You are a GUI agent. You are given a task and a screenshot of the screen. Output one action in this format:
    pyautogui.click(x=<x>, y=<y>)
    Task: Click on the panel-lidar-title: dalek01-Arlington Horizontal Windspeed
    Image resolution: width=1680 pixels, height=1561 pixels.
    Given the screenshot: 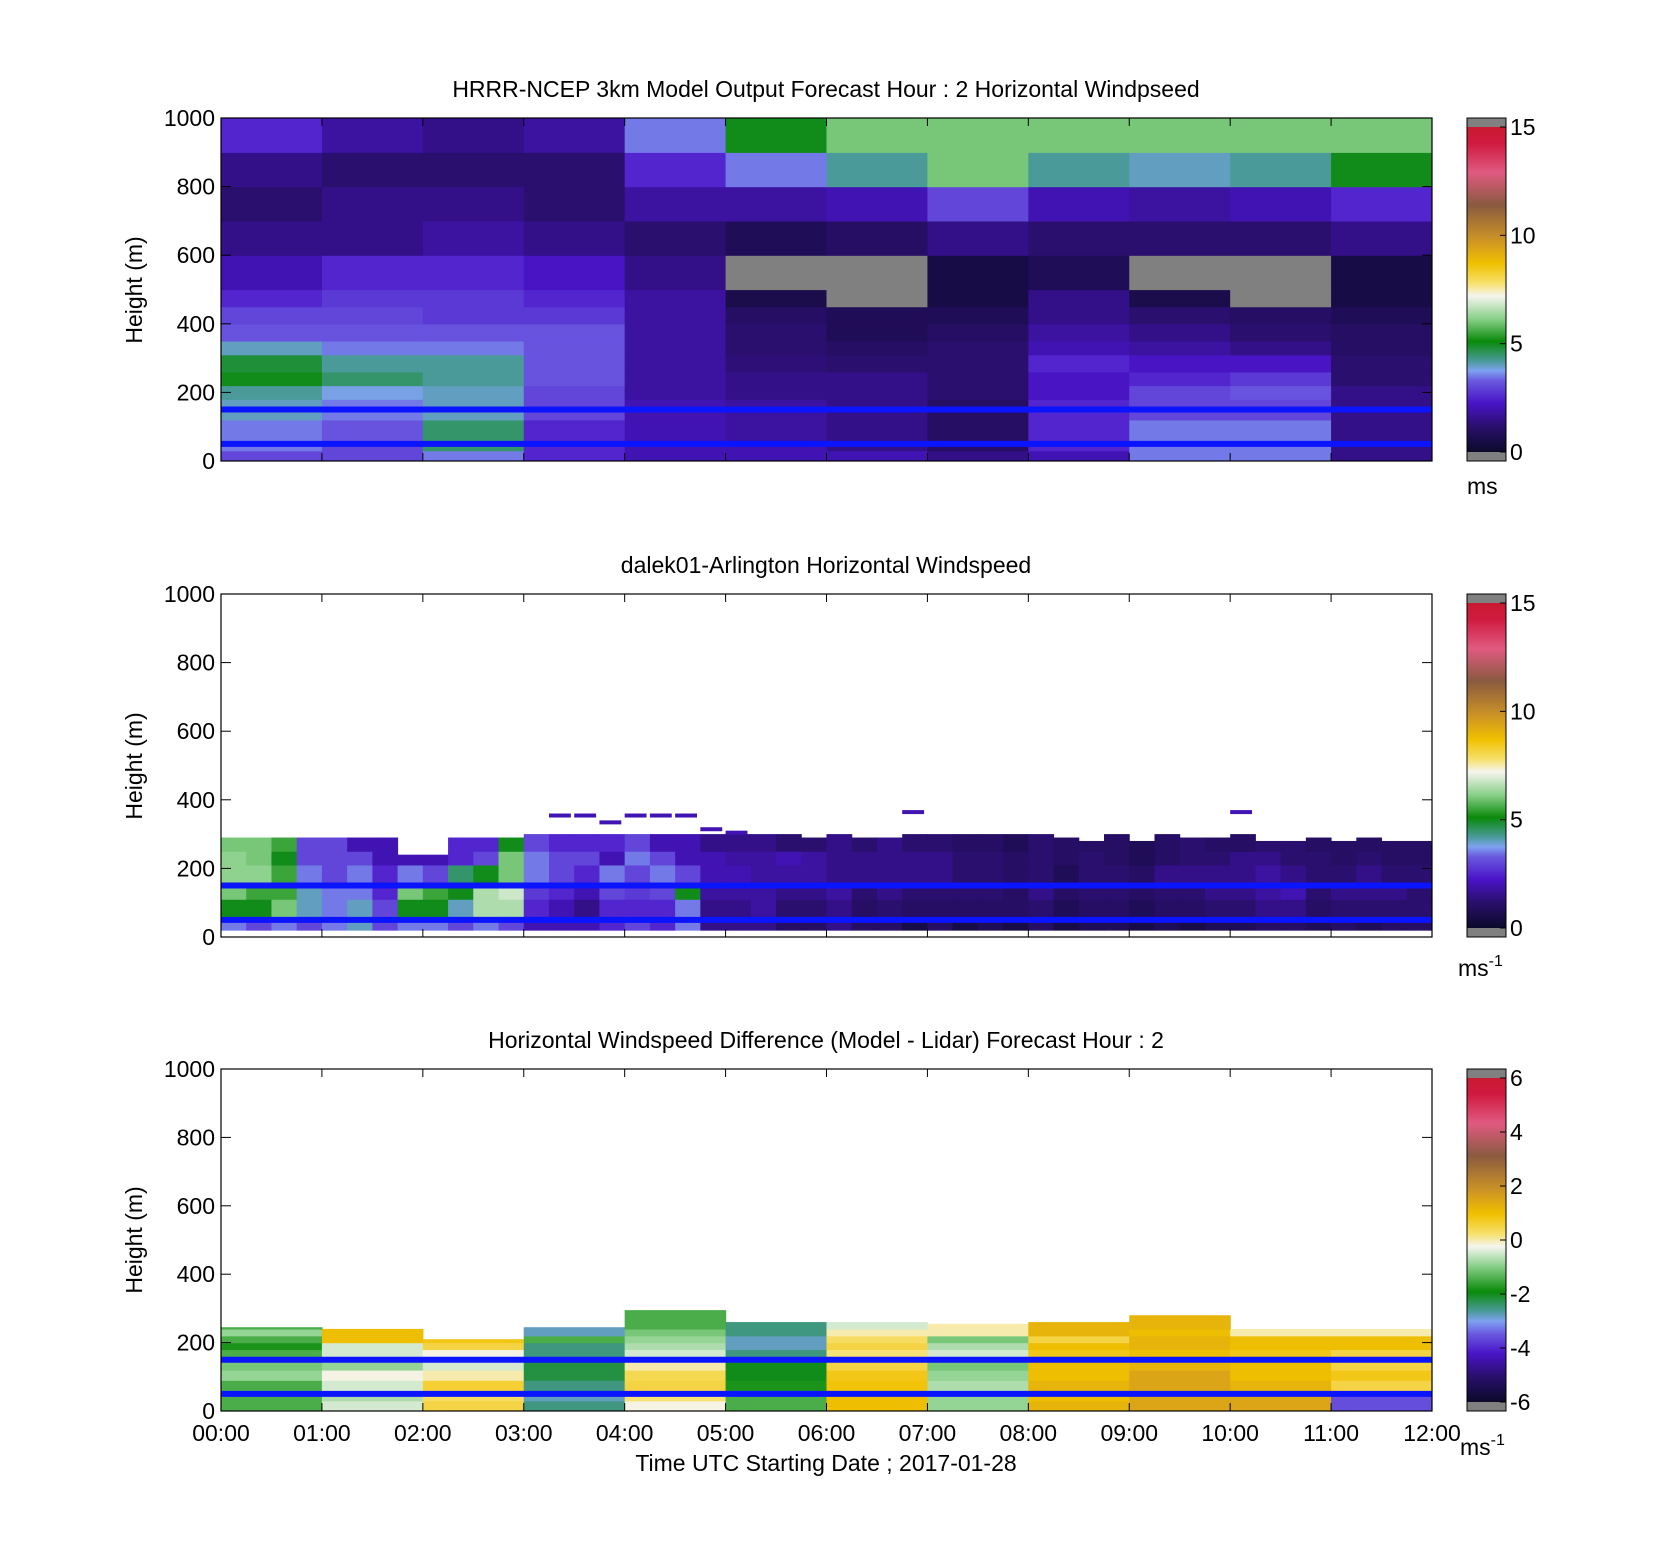 What is the action you would take?
    pyautogui.click(x=826, y=565)
    